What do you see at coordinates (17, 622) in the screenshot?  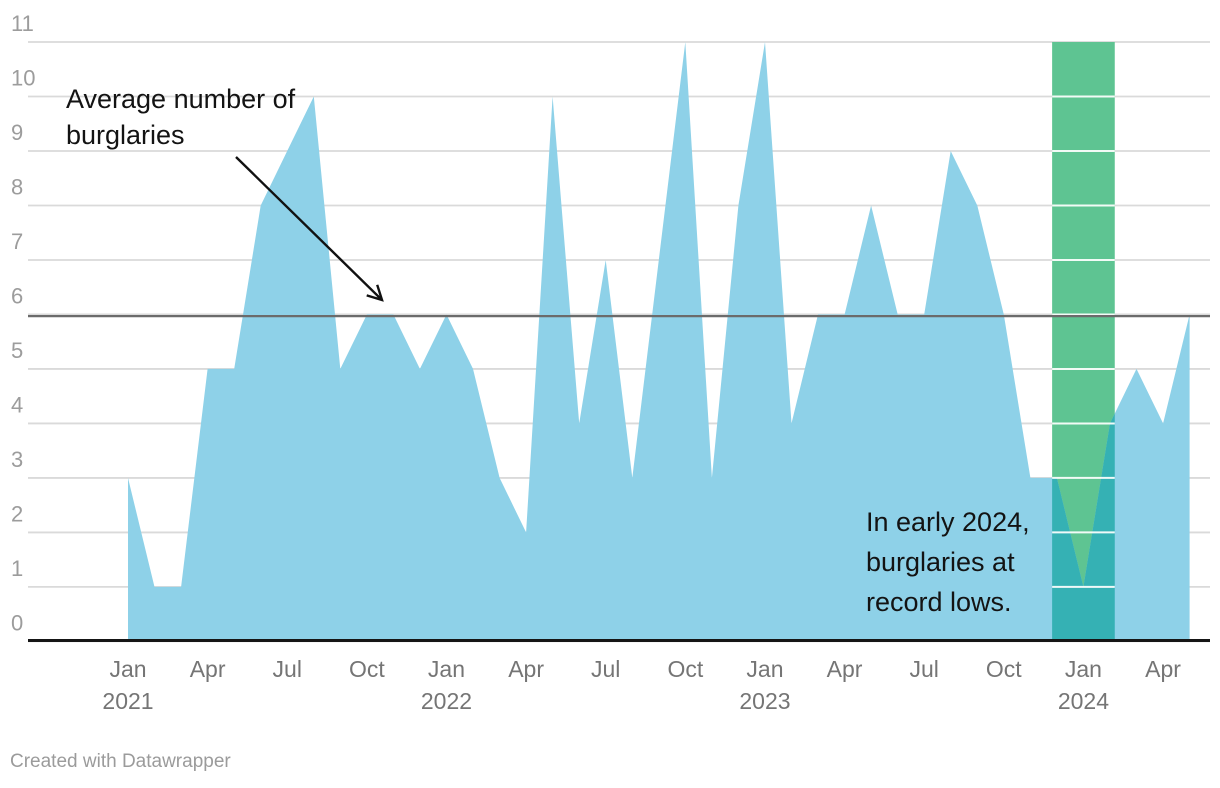 I see `y-tick-label-0: 0` at bounding box center [17, 622].